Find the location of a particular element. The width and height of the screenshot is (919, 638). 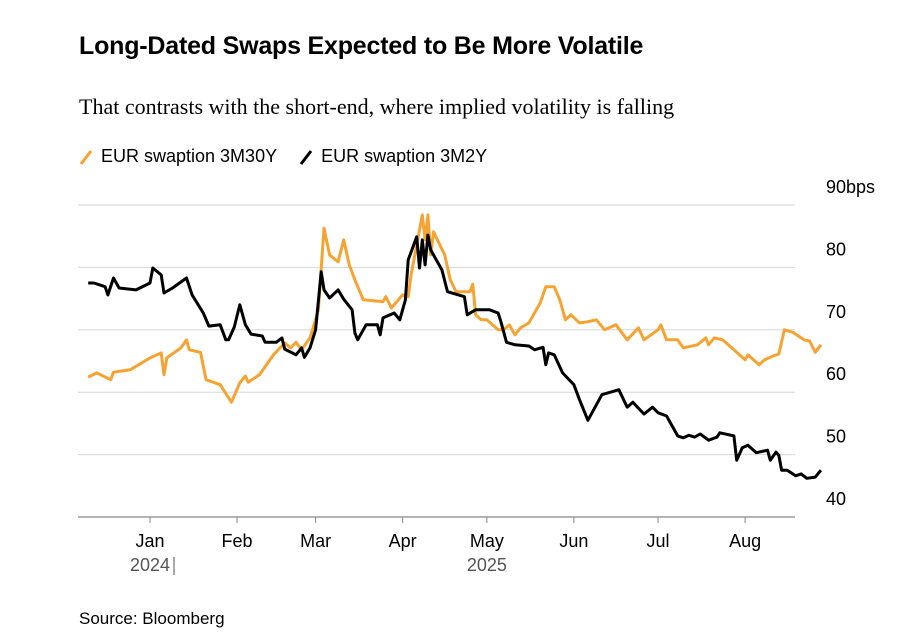

x-tick-label: Aug is located at coordinates (745, 541).